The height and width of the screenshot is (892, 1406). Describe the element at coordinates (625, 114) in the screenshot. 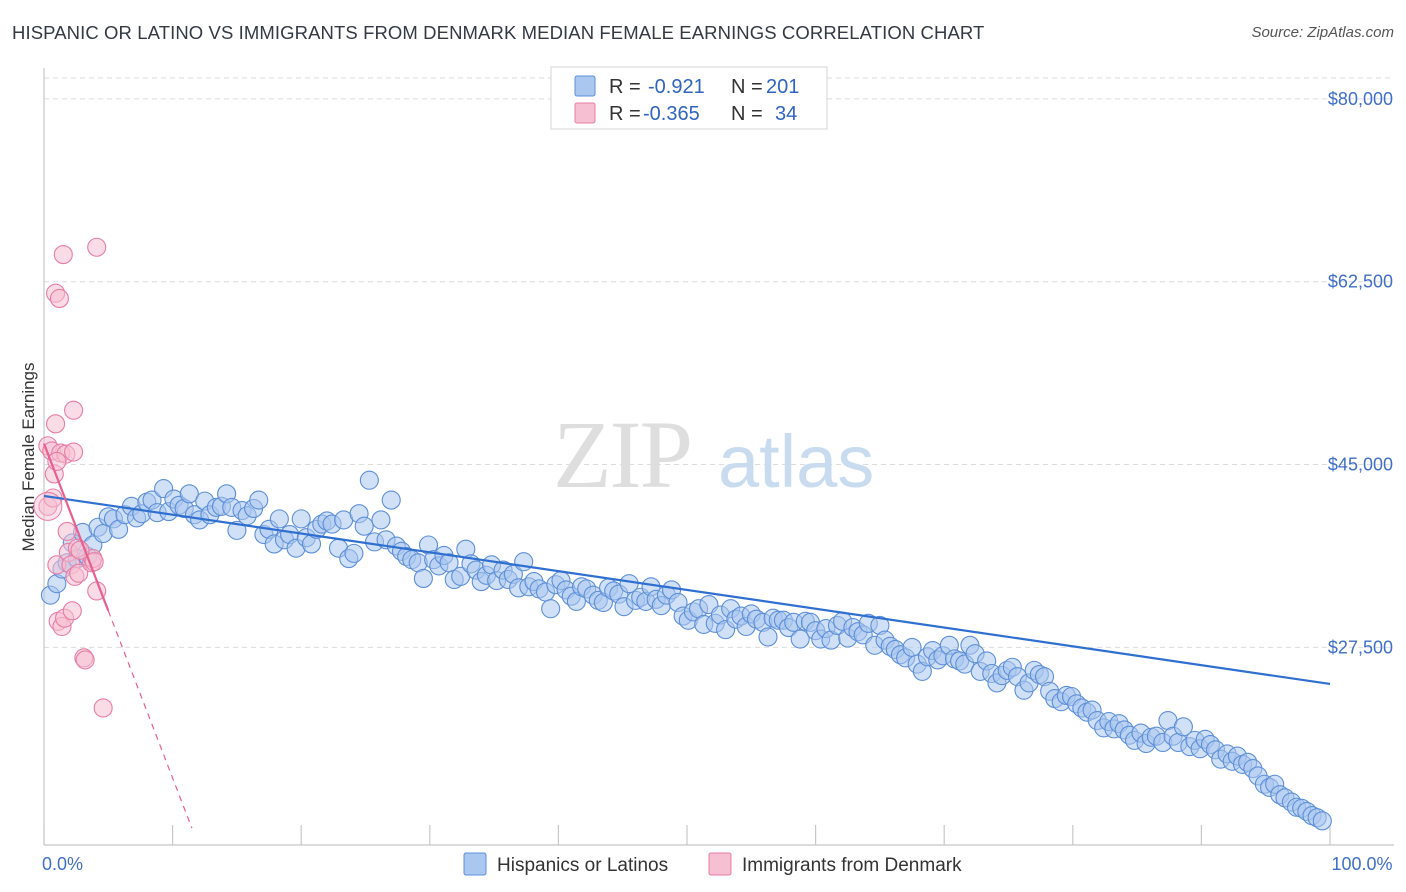

I see `legend-r-label-2: R =` at that location.